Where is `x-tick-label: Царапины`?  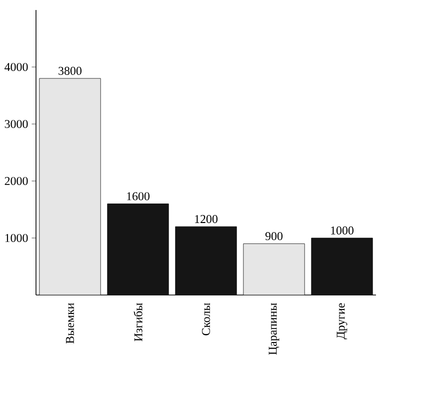 x-tick-label: Царапины is located at coordinates (274, 329).